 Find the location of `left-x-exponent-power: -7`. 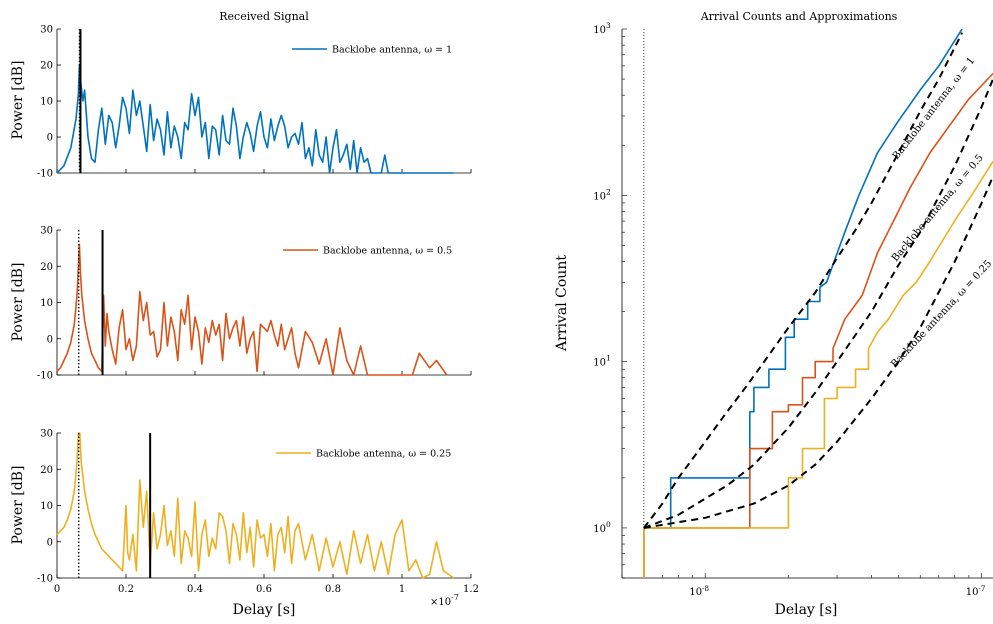

left-x-exponent-power: -7 is located at coordinates (455, 597).